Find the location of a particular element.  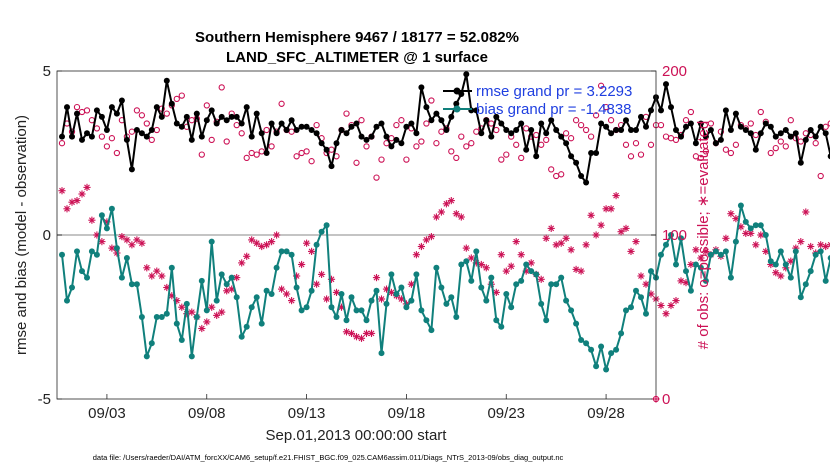

x-tick-label: 09/08 is located at coordinates (207, 413).